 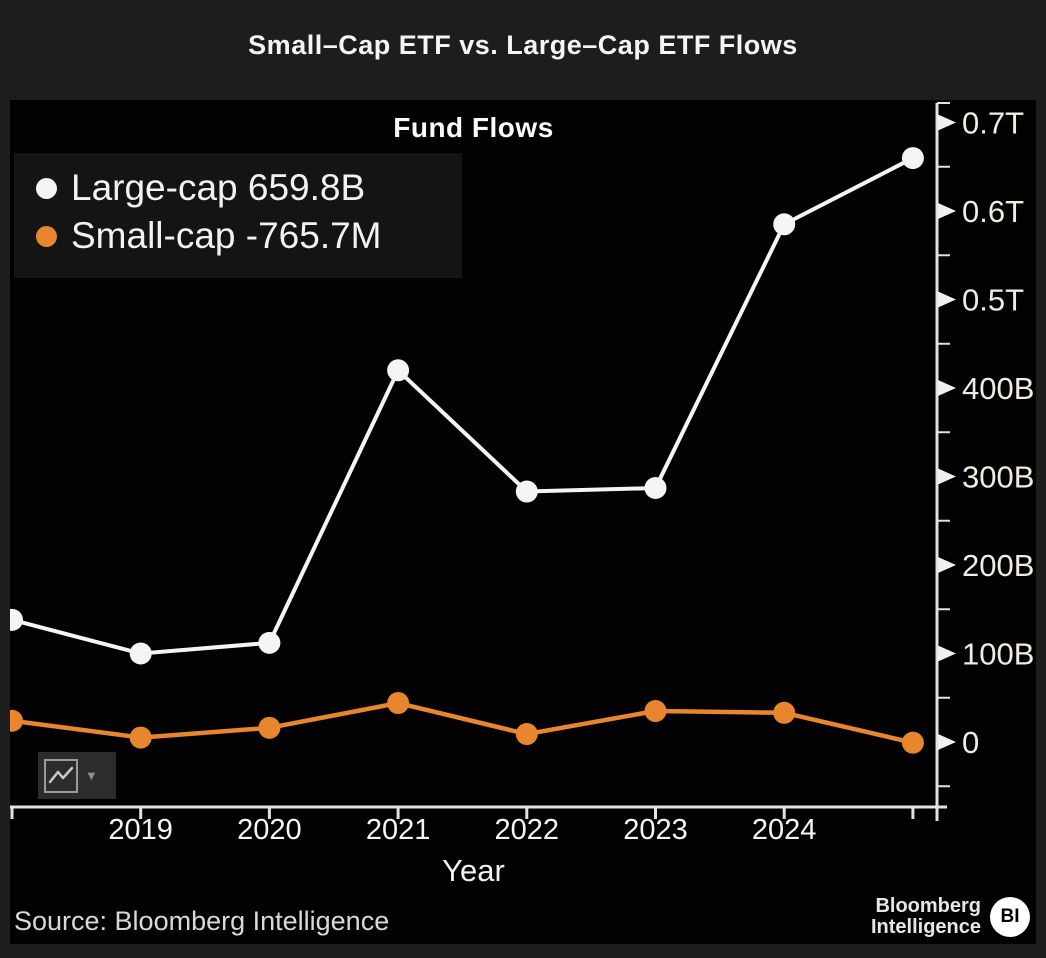 What do you see at coordinates (912, 158) in the screenshot?
I see `data-point-large-cap-2025` at bounding box center [912, 158].